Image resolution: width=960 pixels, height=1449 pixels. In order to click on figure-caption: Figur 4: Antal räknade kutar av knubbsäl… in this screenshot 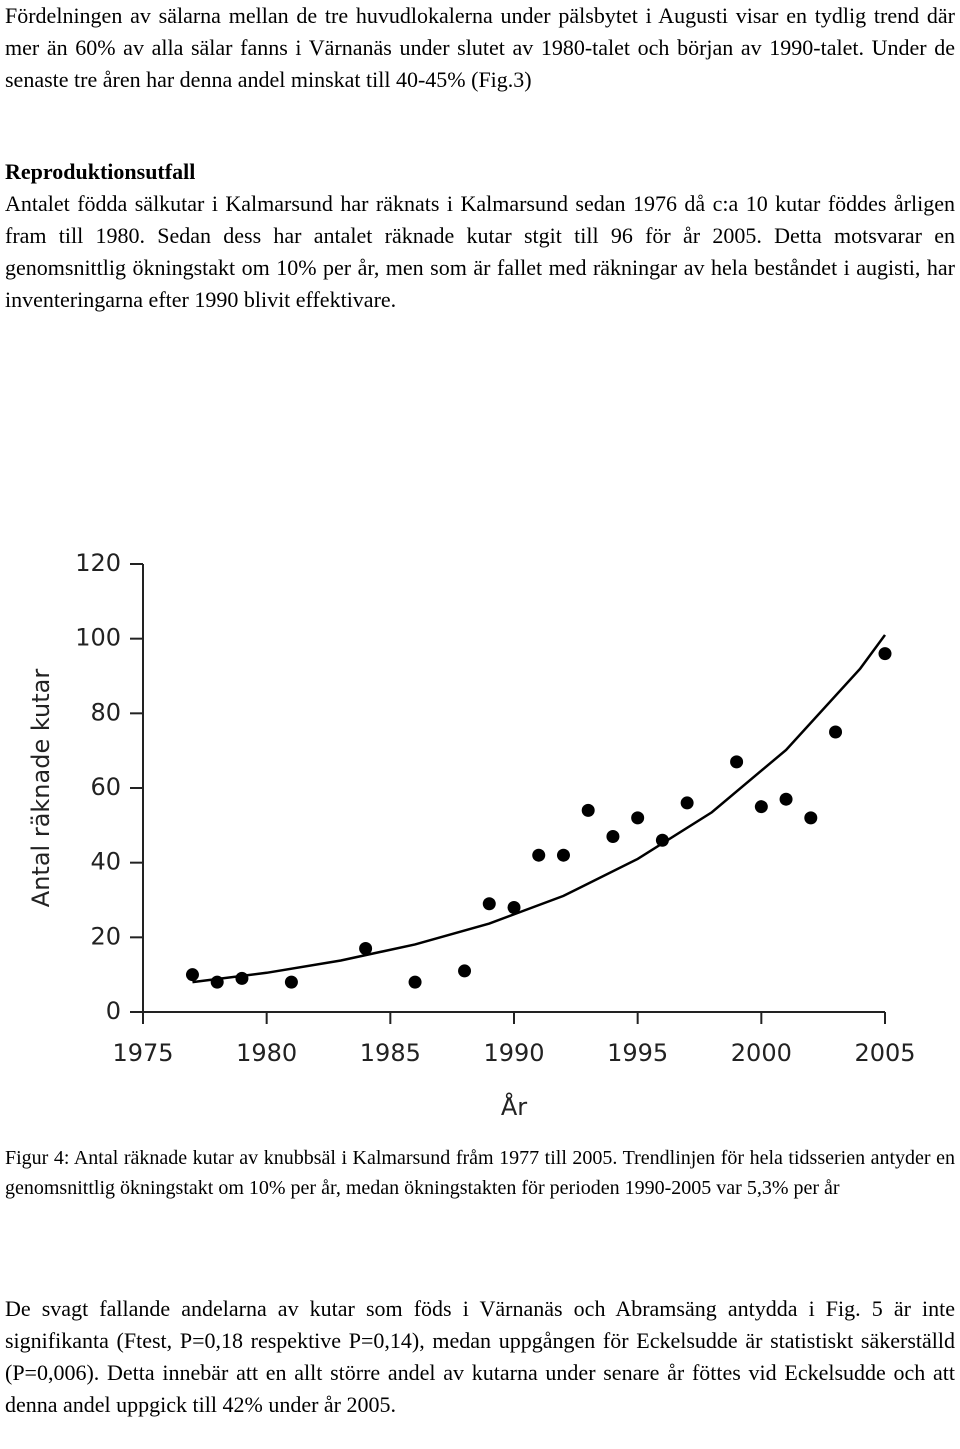, I will do `click(480, 1173)`.